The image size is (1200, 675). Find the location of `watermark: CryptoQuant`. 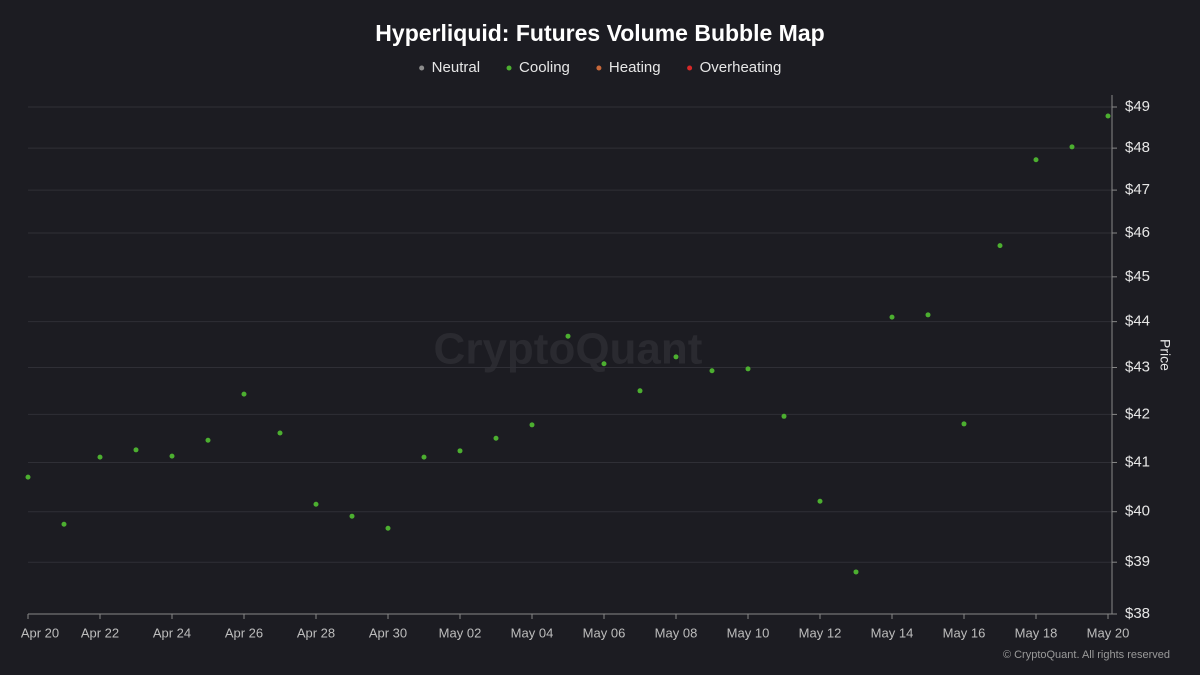

watermark: CryptoQuant is located at coordinates (568, 349).